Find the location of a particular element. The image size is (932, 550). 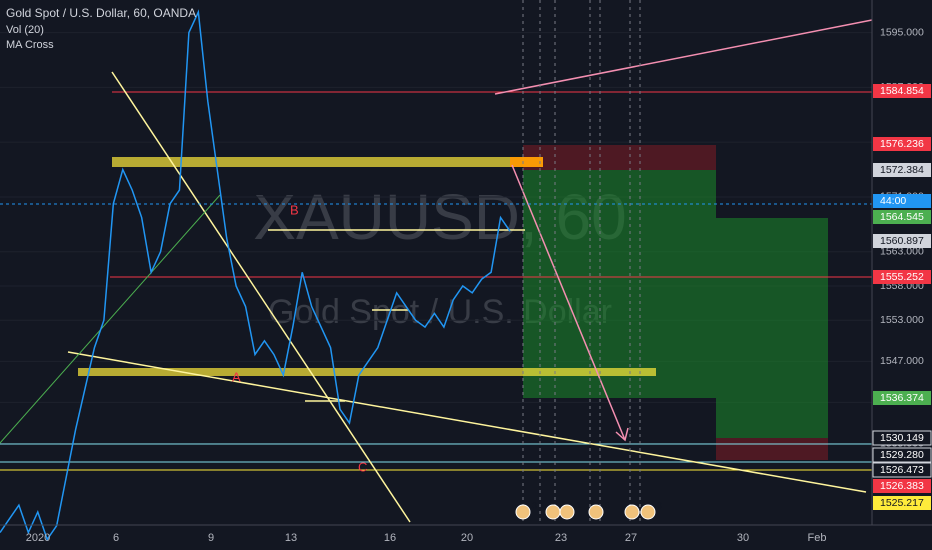

time-label: 30 is located at coordinates (743, 538).